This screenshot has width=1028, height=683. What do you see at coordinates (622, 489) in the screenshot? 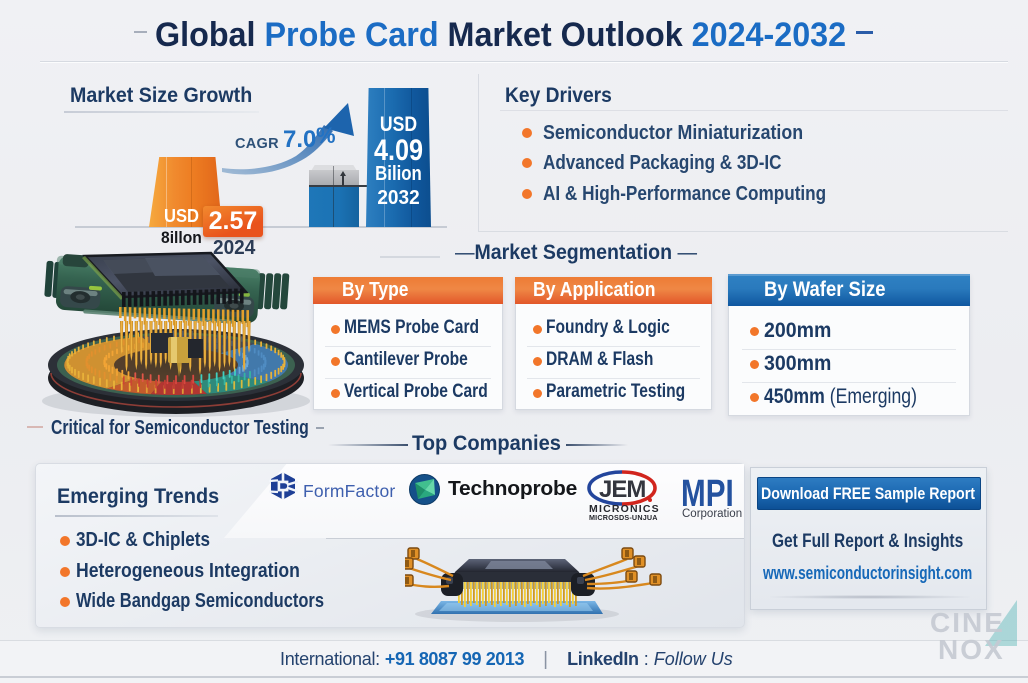
I see `svg-text: JEM` at bounding box center [622, 489].